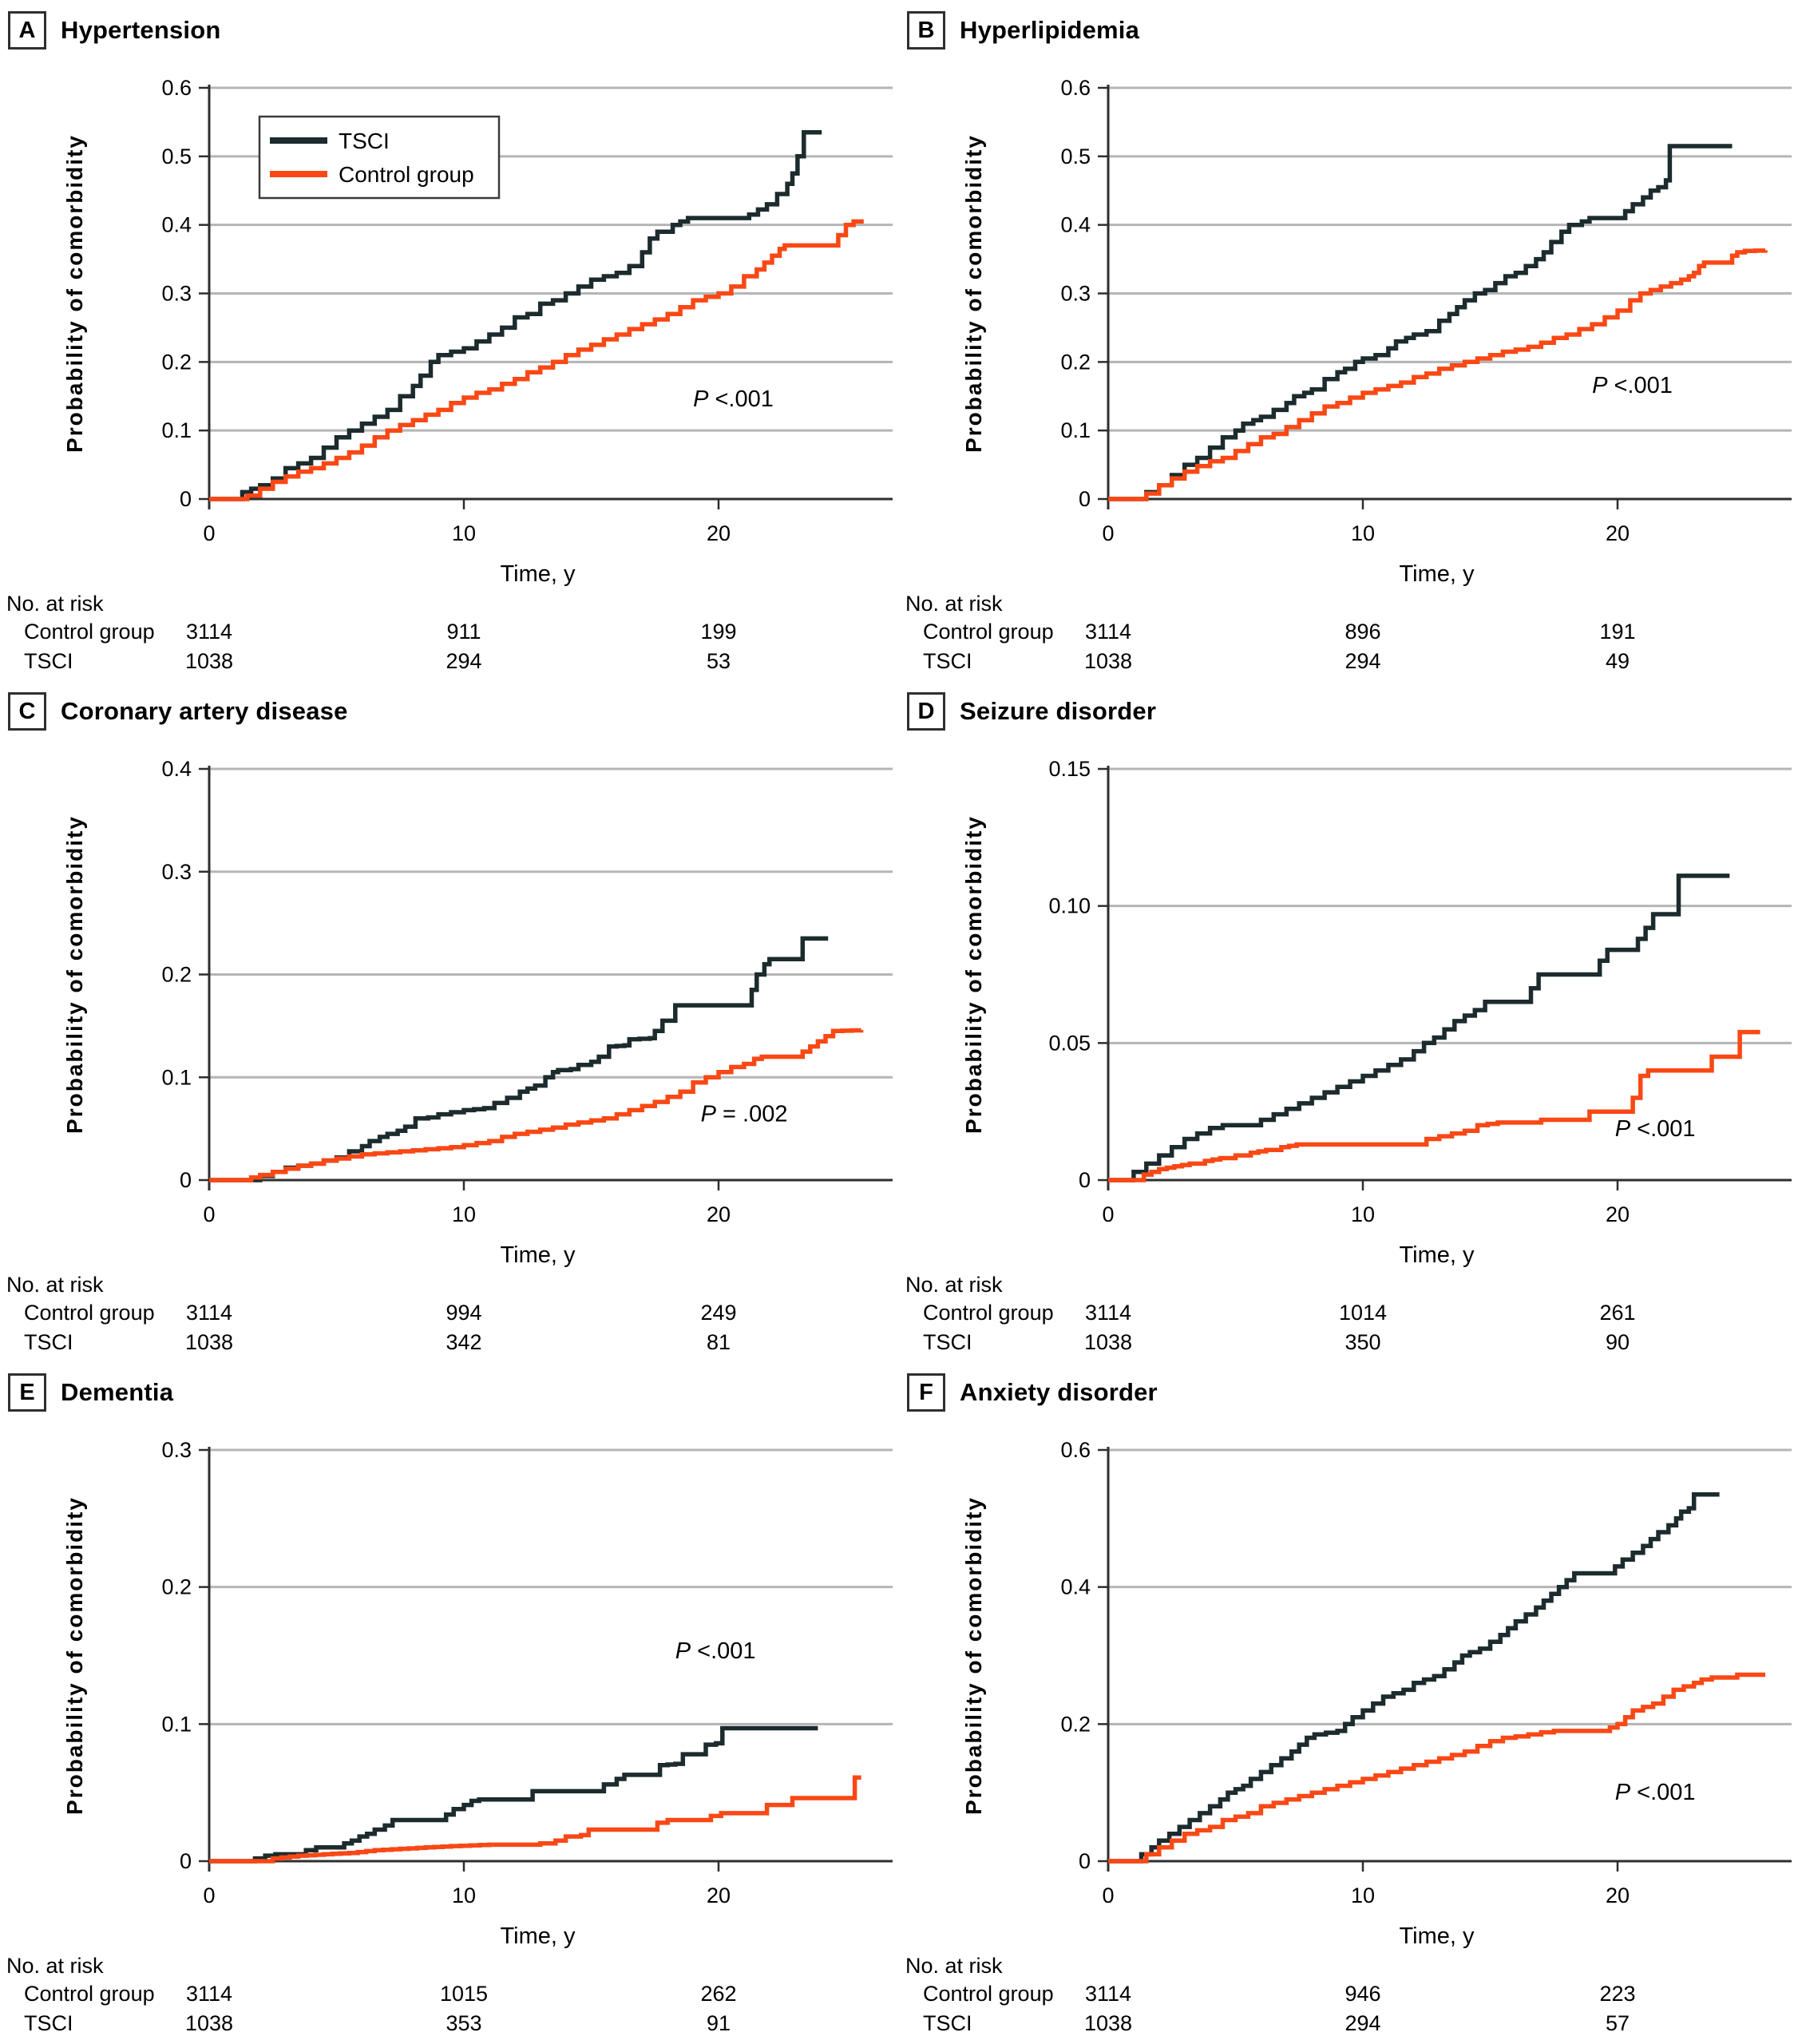 The image size is (1798, 2044). Describe the element at coordinates (1618, 2023) in the screenshot. I see `at-risk-value: 57` at that location.